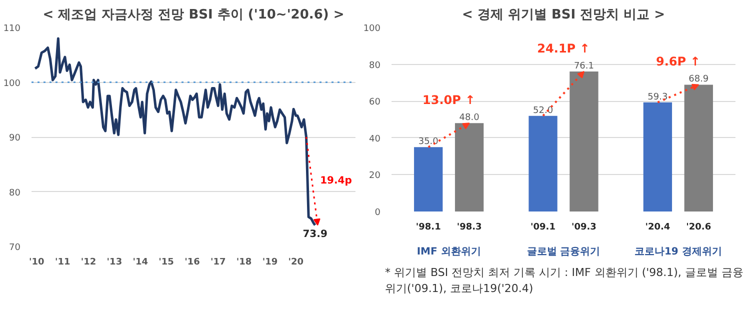  I want to click on x-tick-label: '10, so click(36, 263).